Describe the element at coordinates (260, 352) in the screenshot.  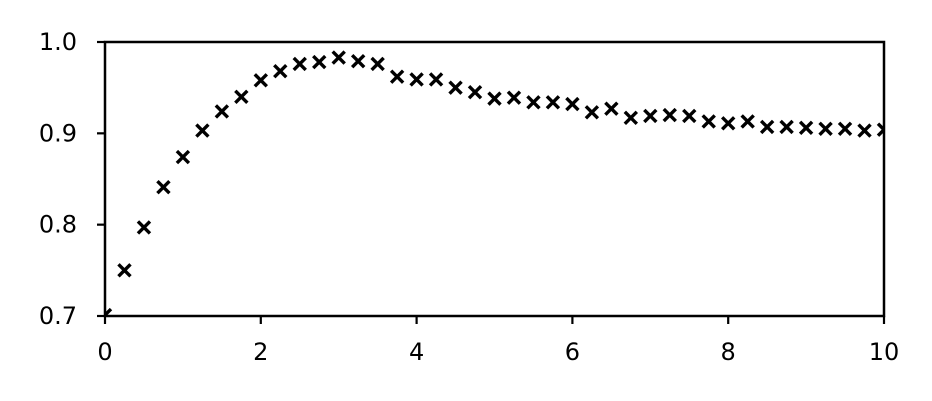
I see `x-tick-label: 2` at that location.